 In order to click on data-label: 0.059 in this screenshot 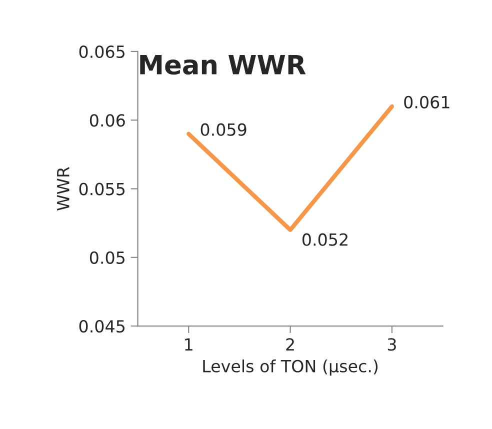, I will do `click(223, 129)`.